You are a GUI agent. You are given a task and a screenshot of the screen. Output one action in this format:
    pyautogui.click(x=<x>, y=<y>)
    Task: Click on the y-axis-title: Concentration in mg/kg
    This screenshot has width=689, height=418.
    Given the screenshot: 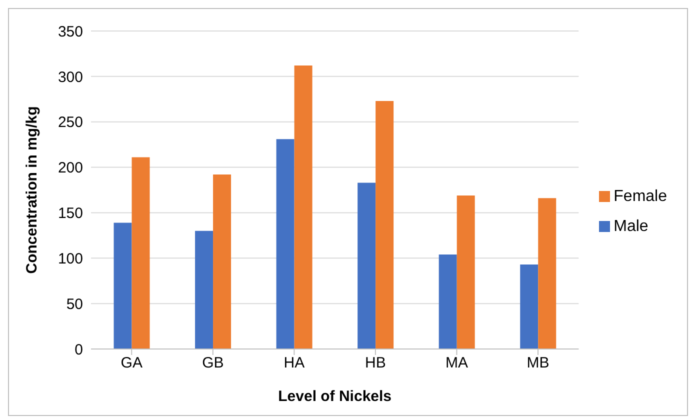 What is the action you would take?
    pyautogui.click(x=31, y=190)
    